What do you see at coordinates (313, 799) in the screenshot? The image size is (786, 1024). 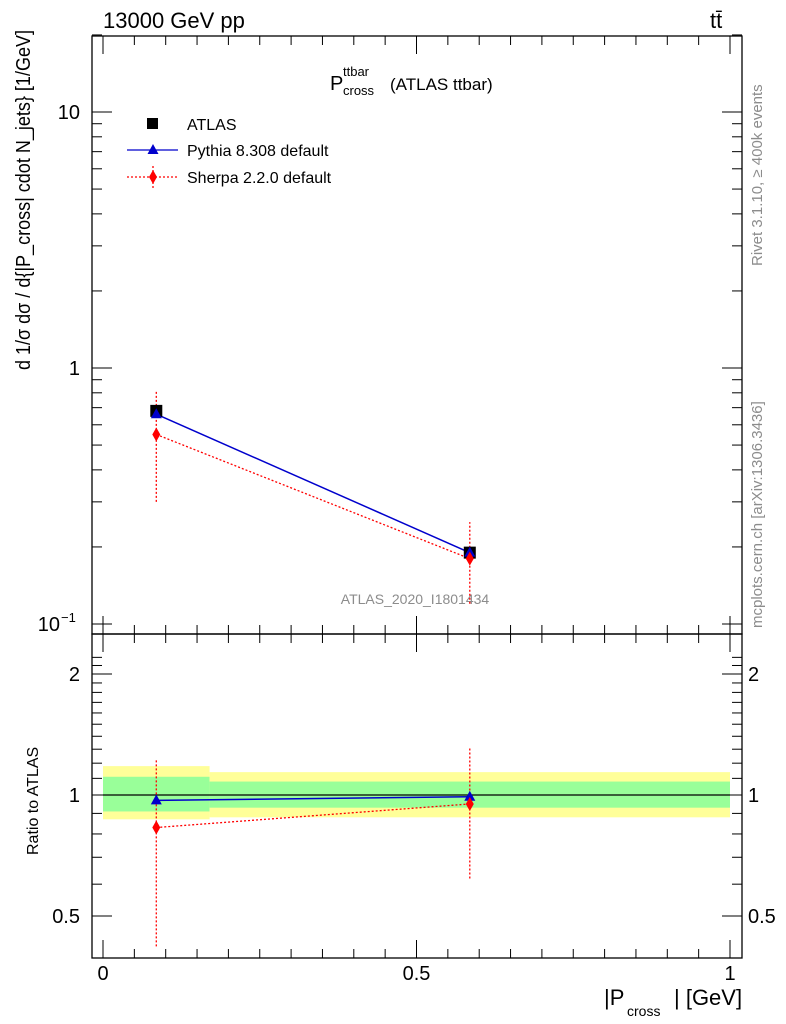 I see `pythia-ratio-line` at bounding box center [313, 799].